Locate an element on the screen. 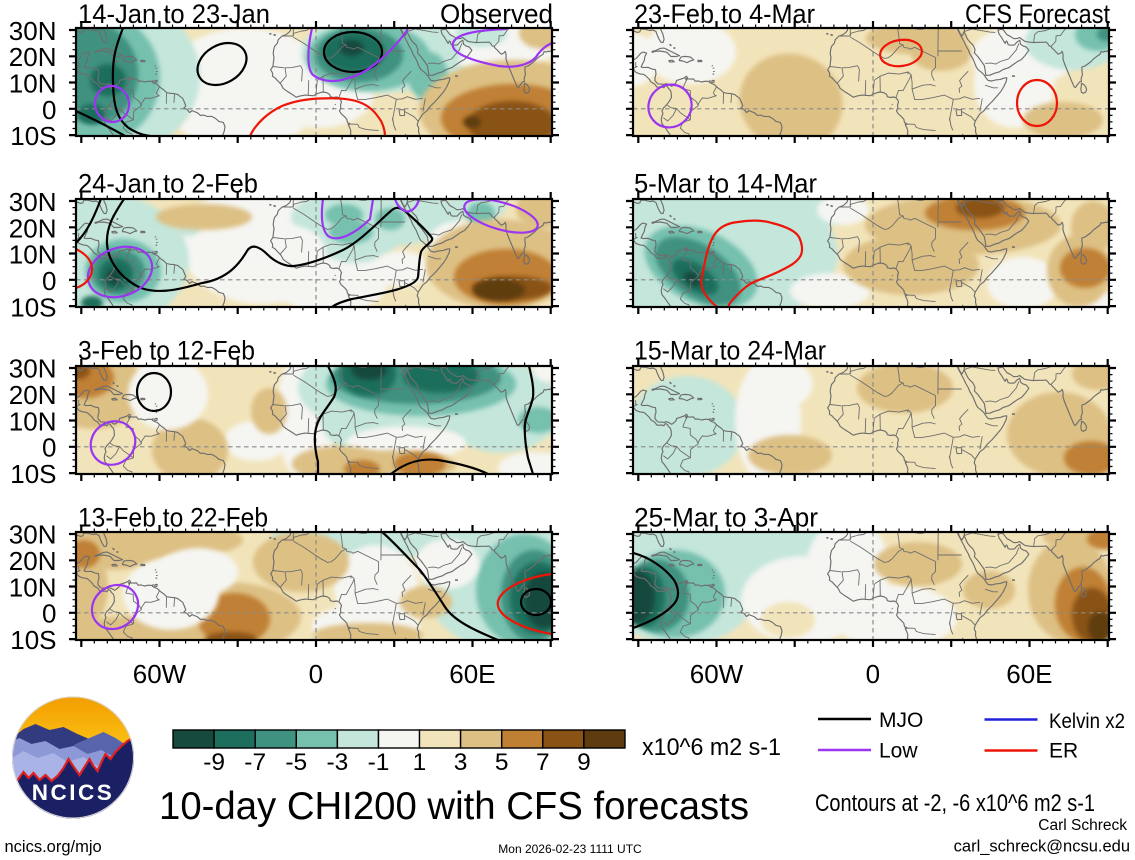 The width and height of the screenshot is (1135, 860). svg-text: Mon 2026-02-23 1111 UTC is located at coordinates (570, 849).